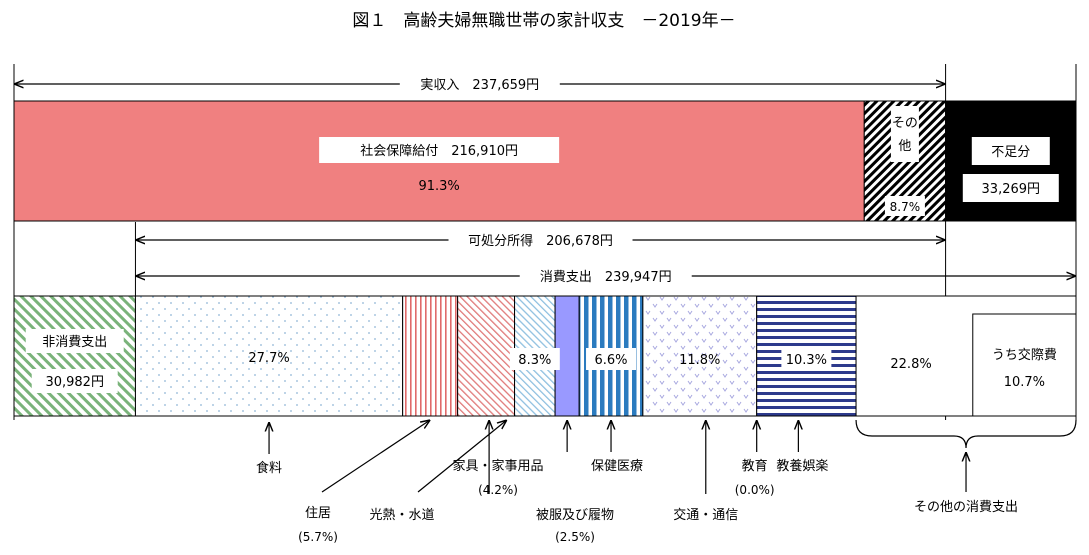 The width and height of the screenshot is (1089, 555). I want to click on label-box-recreation, so click(806, 359).